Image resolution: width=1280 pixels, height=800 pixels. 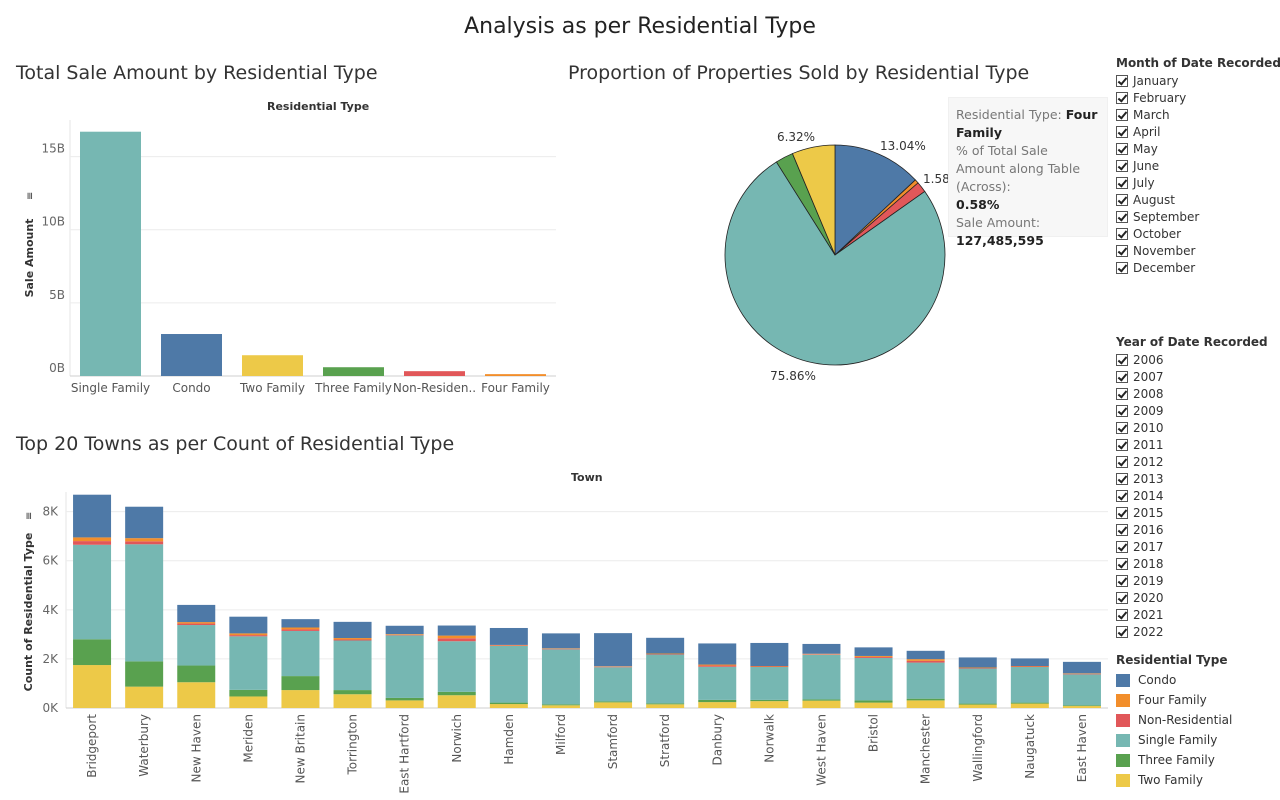 What do you see at coordinates (1198, 216) in the screenshot?
I see `month-option: September` at bounding box center [1198, 216].